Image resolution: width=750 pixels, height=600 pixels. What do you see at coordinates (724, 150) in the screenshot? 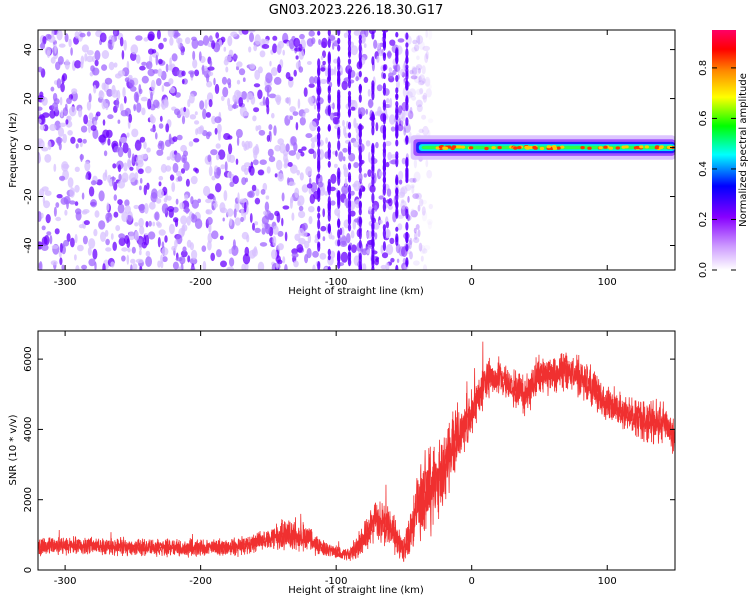
I see `colorbar-gradient` at bounding box center [724, 150].